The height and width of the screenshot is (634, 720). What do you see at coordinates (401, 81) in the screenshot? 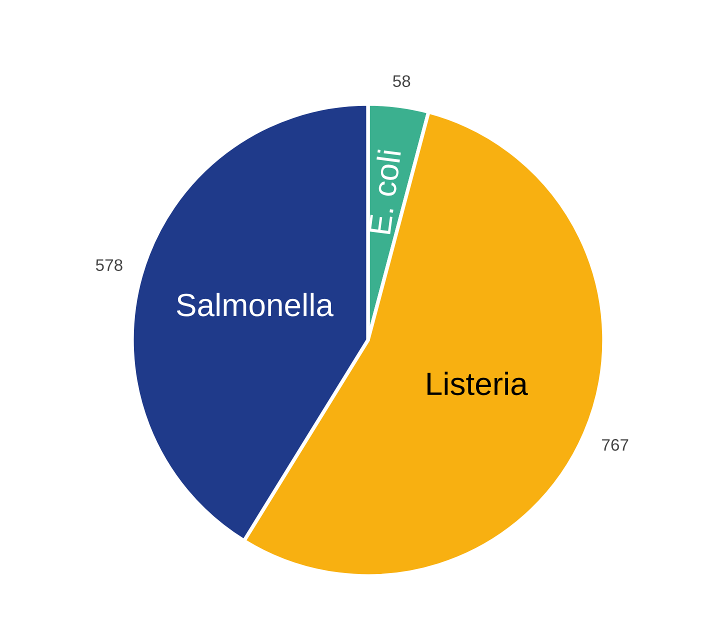
I see `data-label: 58` at bounding box center [401, 81].